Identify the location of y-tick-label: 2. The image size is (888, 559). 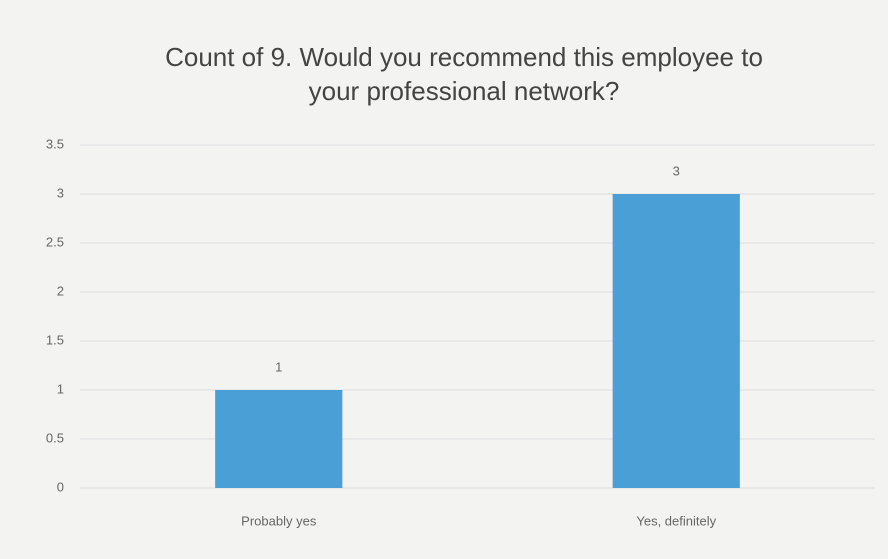
(60, 290).